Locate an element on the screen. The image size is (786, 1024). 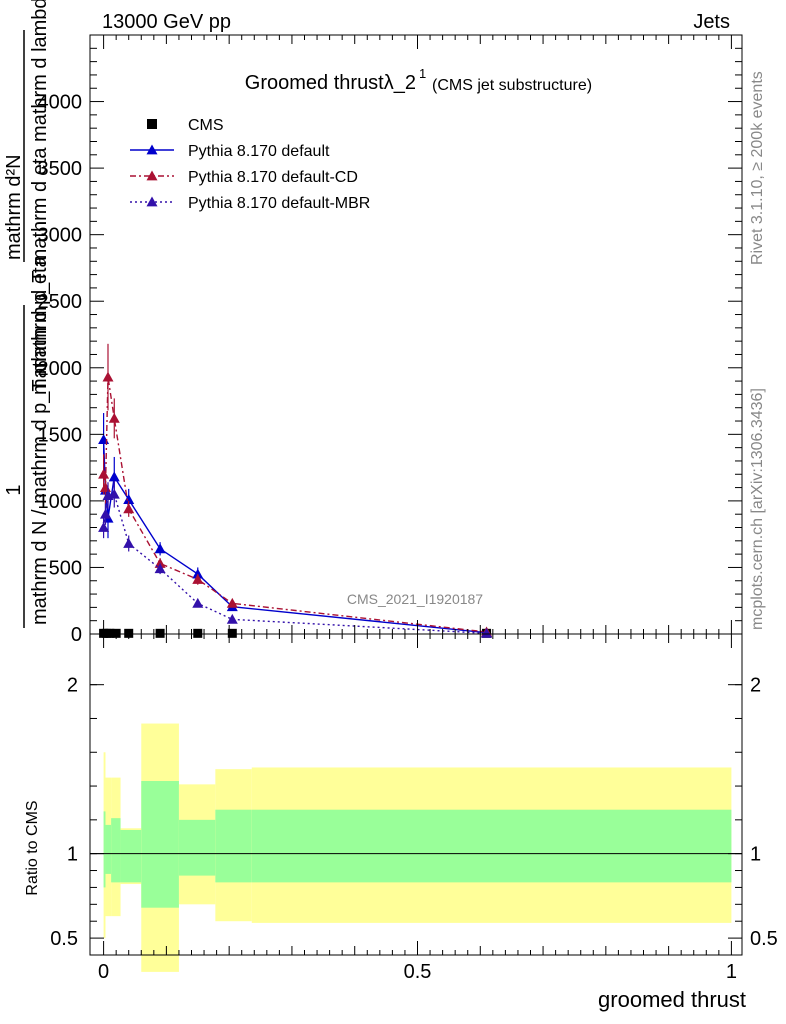
data-series is located at coordinates (295, 490).